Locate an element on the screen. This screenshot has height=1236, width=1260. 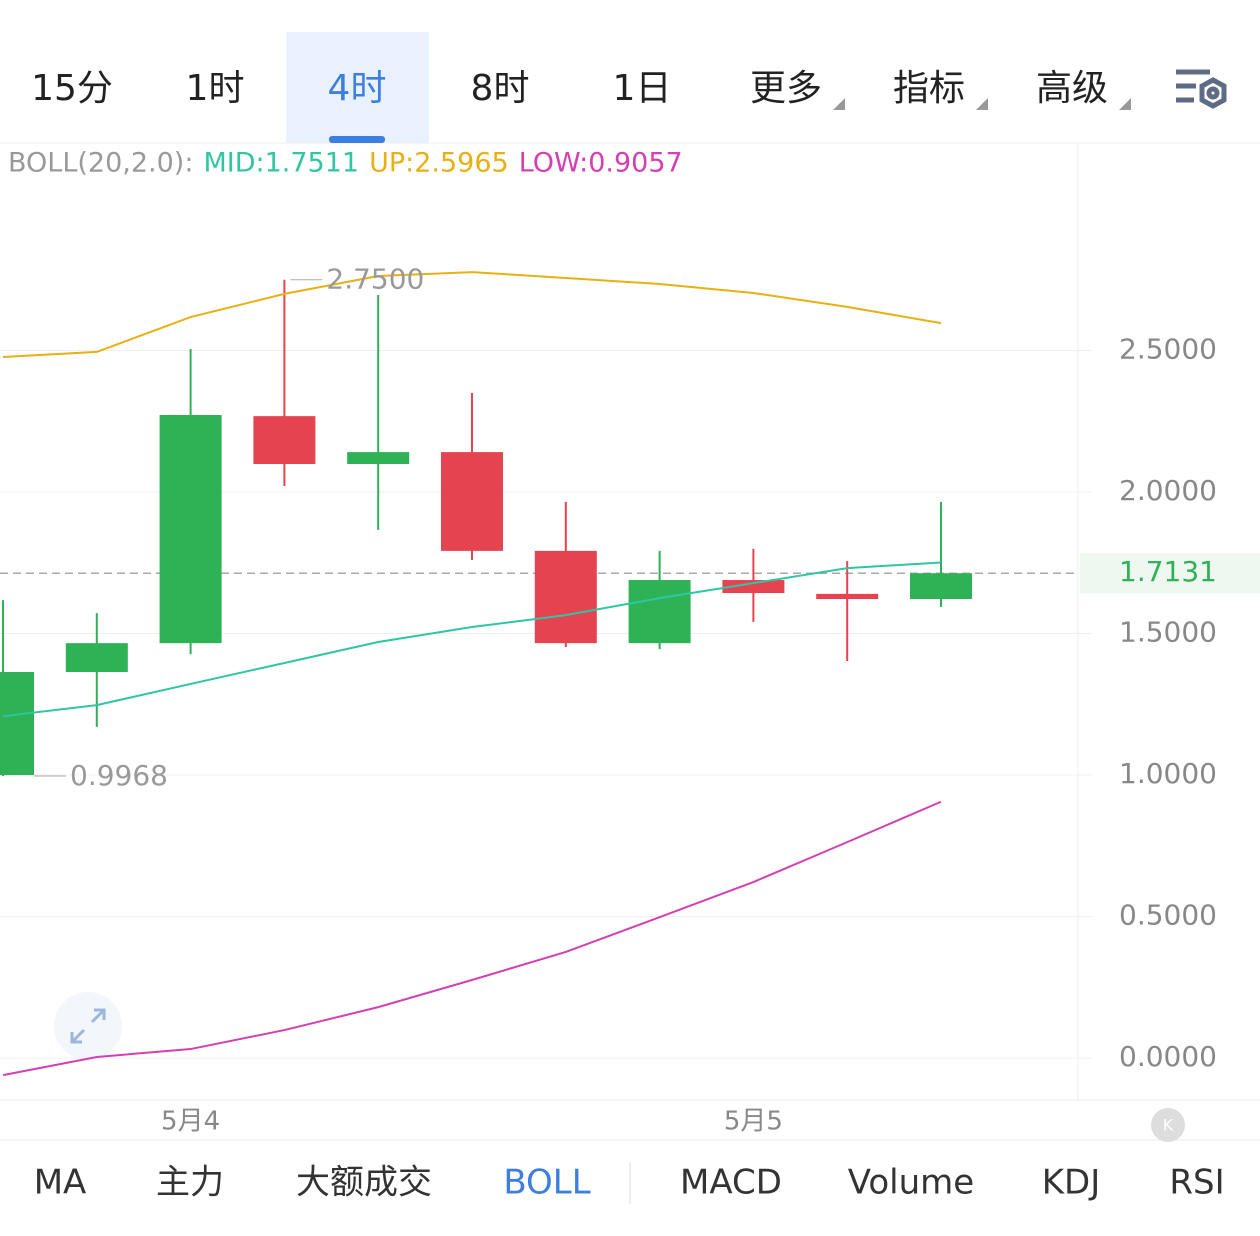
last-price-label: 1.7131 is located at coordinates (1168, 571).